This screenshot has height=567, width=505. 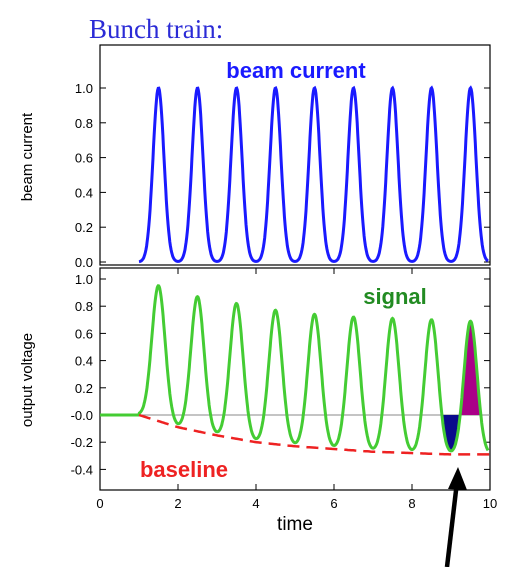 I want to click on beam-ytick-label: 0.6, so click(x=84, y=158).